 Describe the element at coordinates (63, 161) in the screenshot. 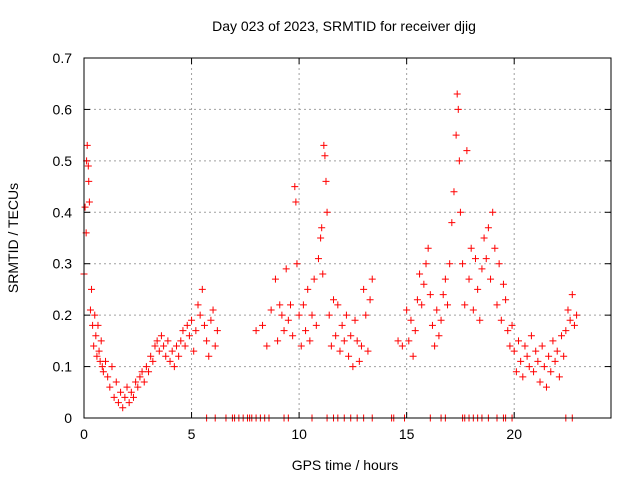

I see `y-tick-label: 0.5` at that location.